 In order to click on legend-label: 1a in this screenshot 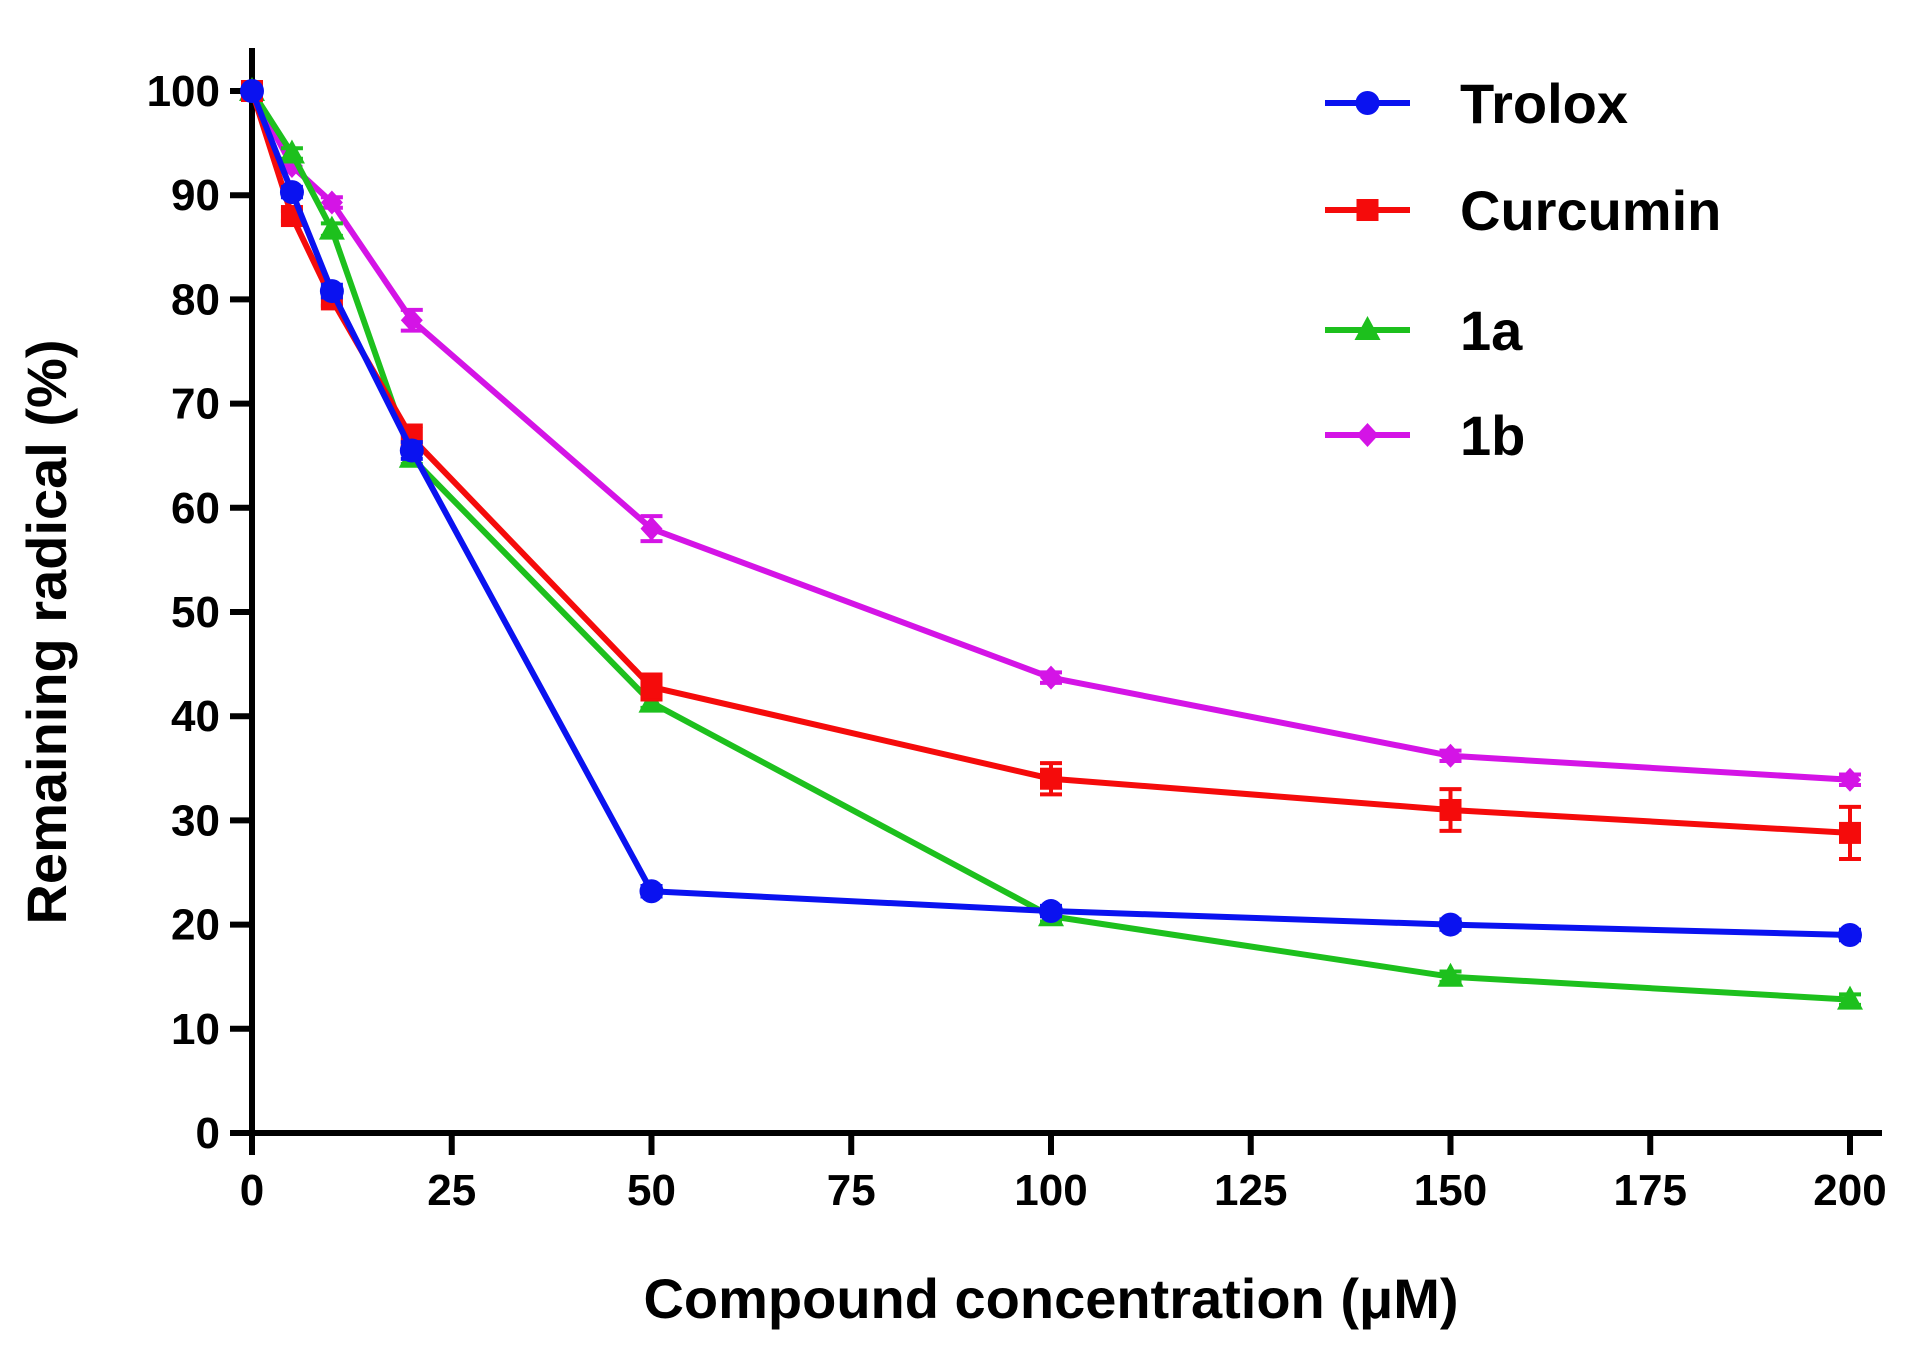, I will do `click(1491, 330)`.